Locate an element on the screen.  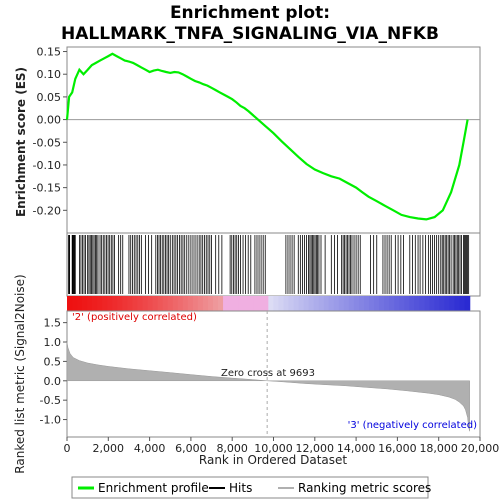
es-y-axis-label: Enrichment score (ES) is located at coordinates (21, 142).